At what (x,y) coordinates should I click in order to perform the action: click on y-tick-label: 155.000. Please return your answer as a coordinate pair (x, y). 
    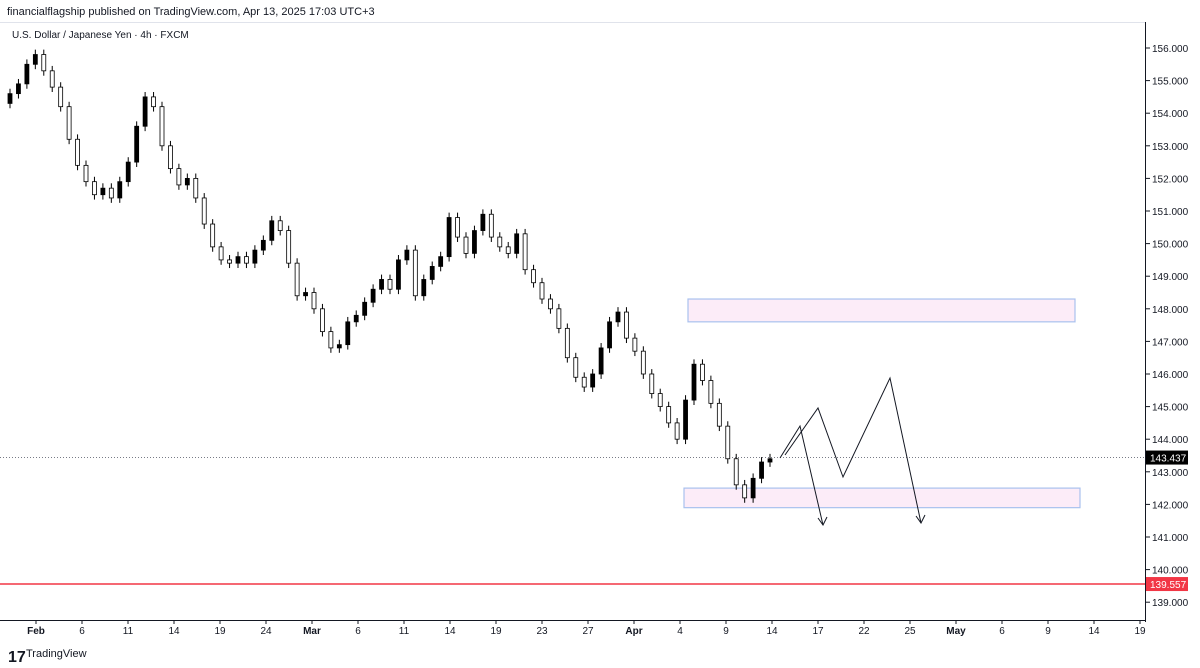
    Looking at the image, I should click on (1170, 82).